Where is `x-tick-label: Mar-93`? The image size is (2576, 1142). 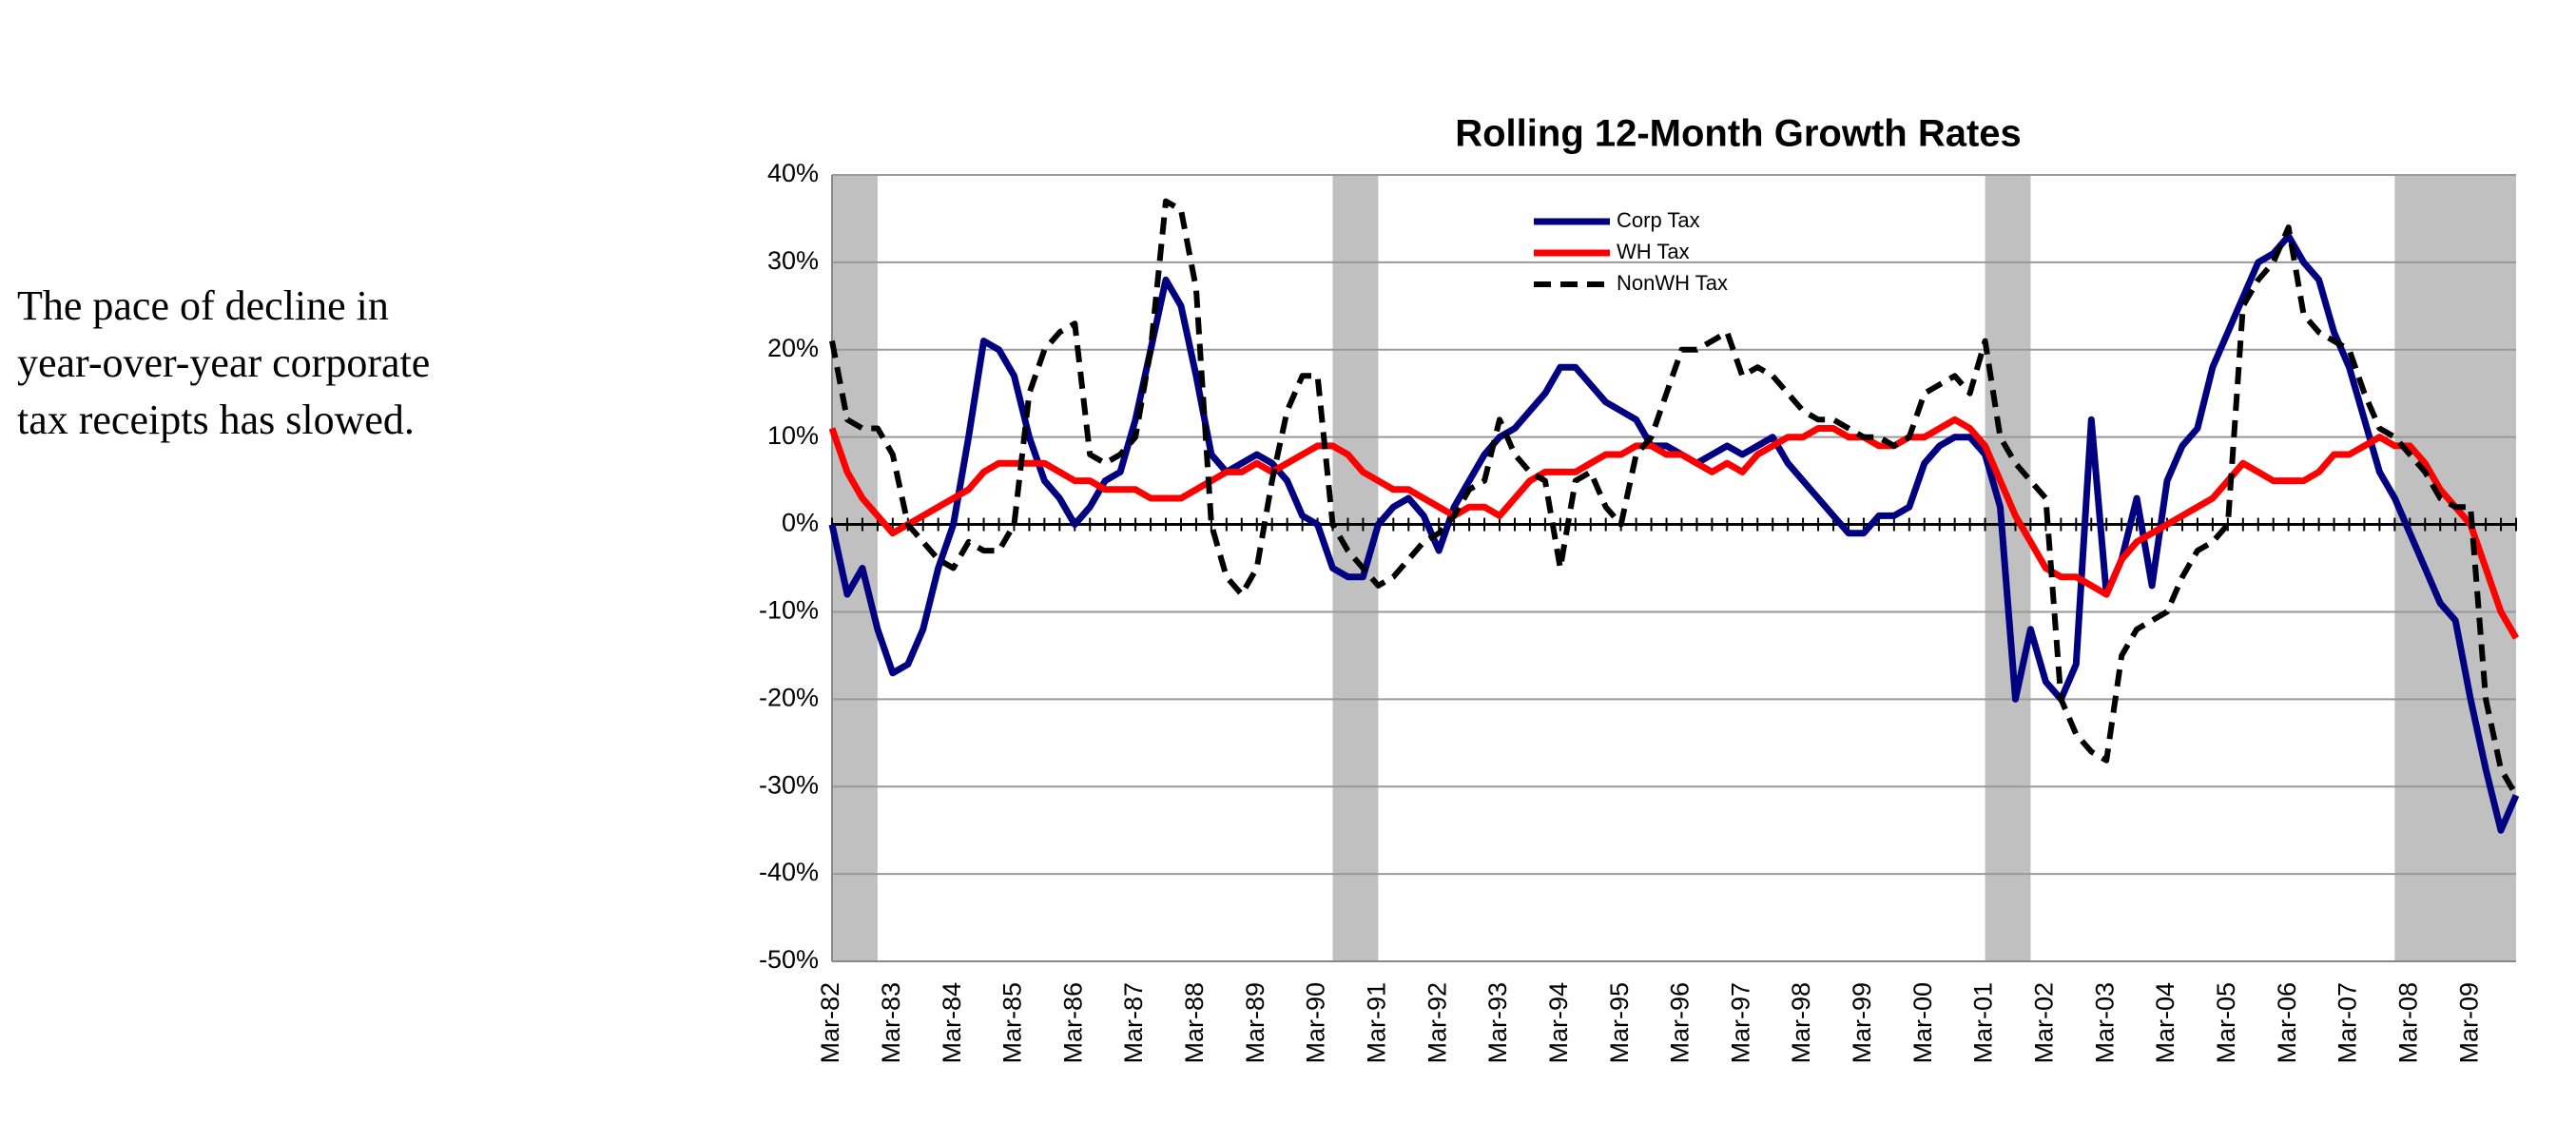
x-tick-label: Mar-93 is located at coordinates (1497, 1023).